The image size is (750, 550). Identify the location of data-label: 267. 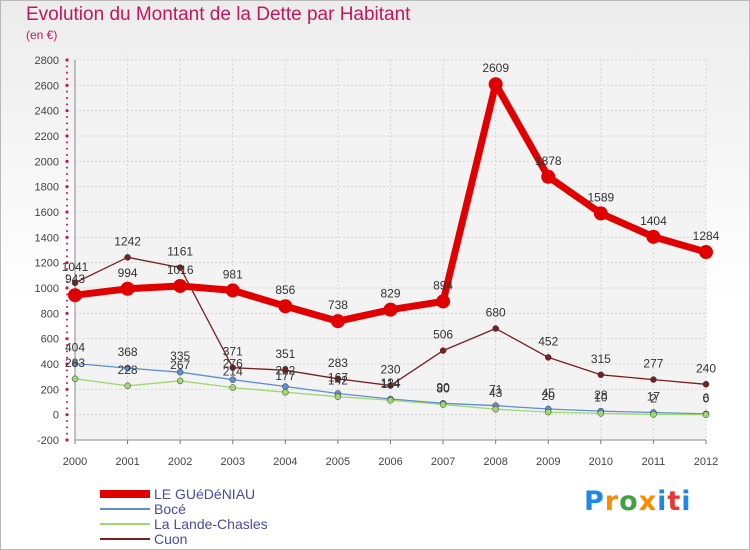
(180, 365).